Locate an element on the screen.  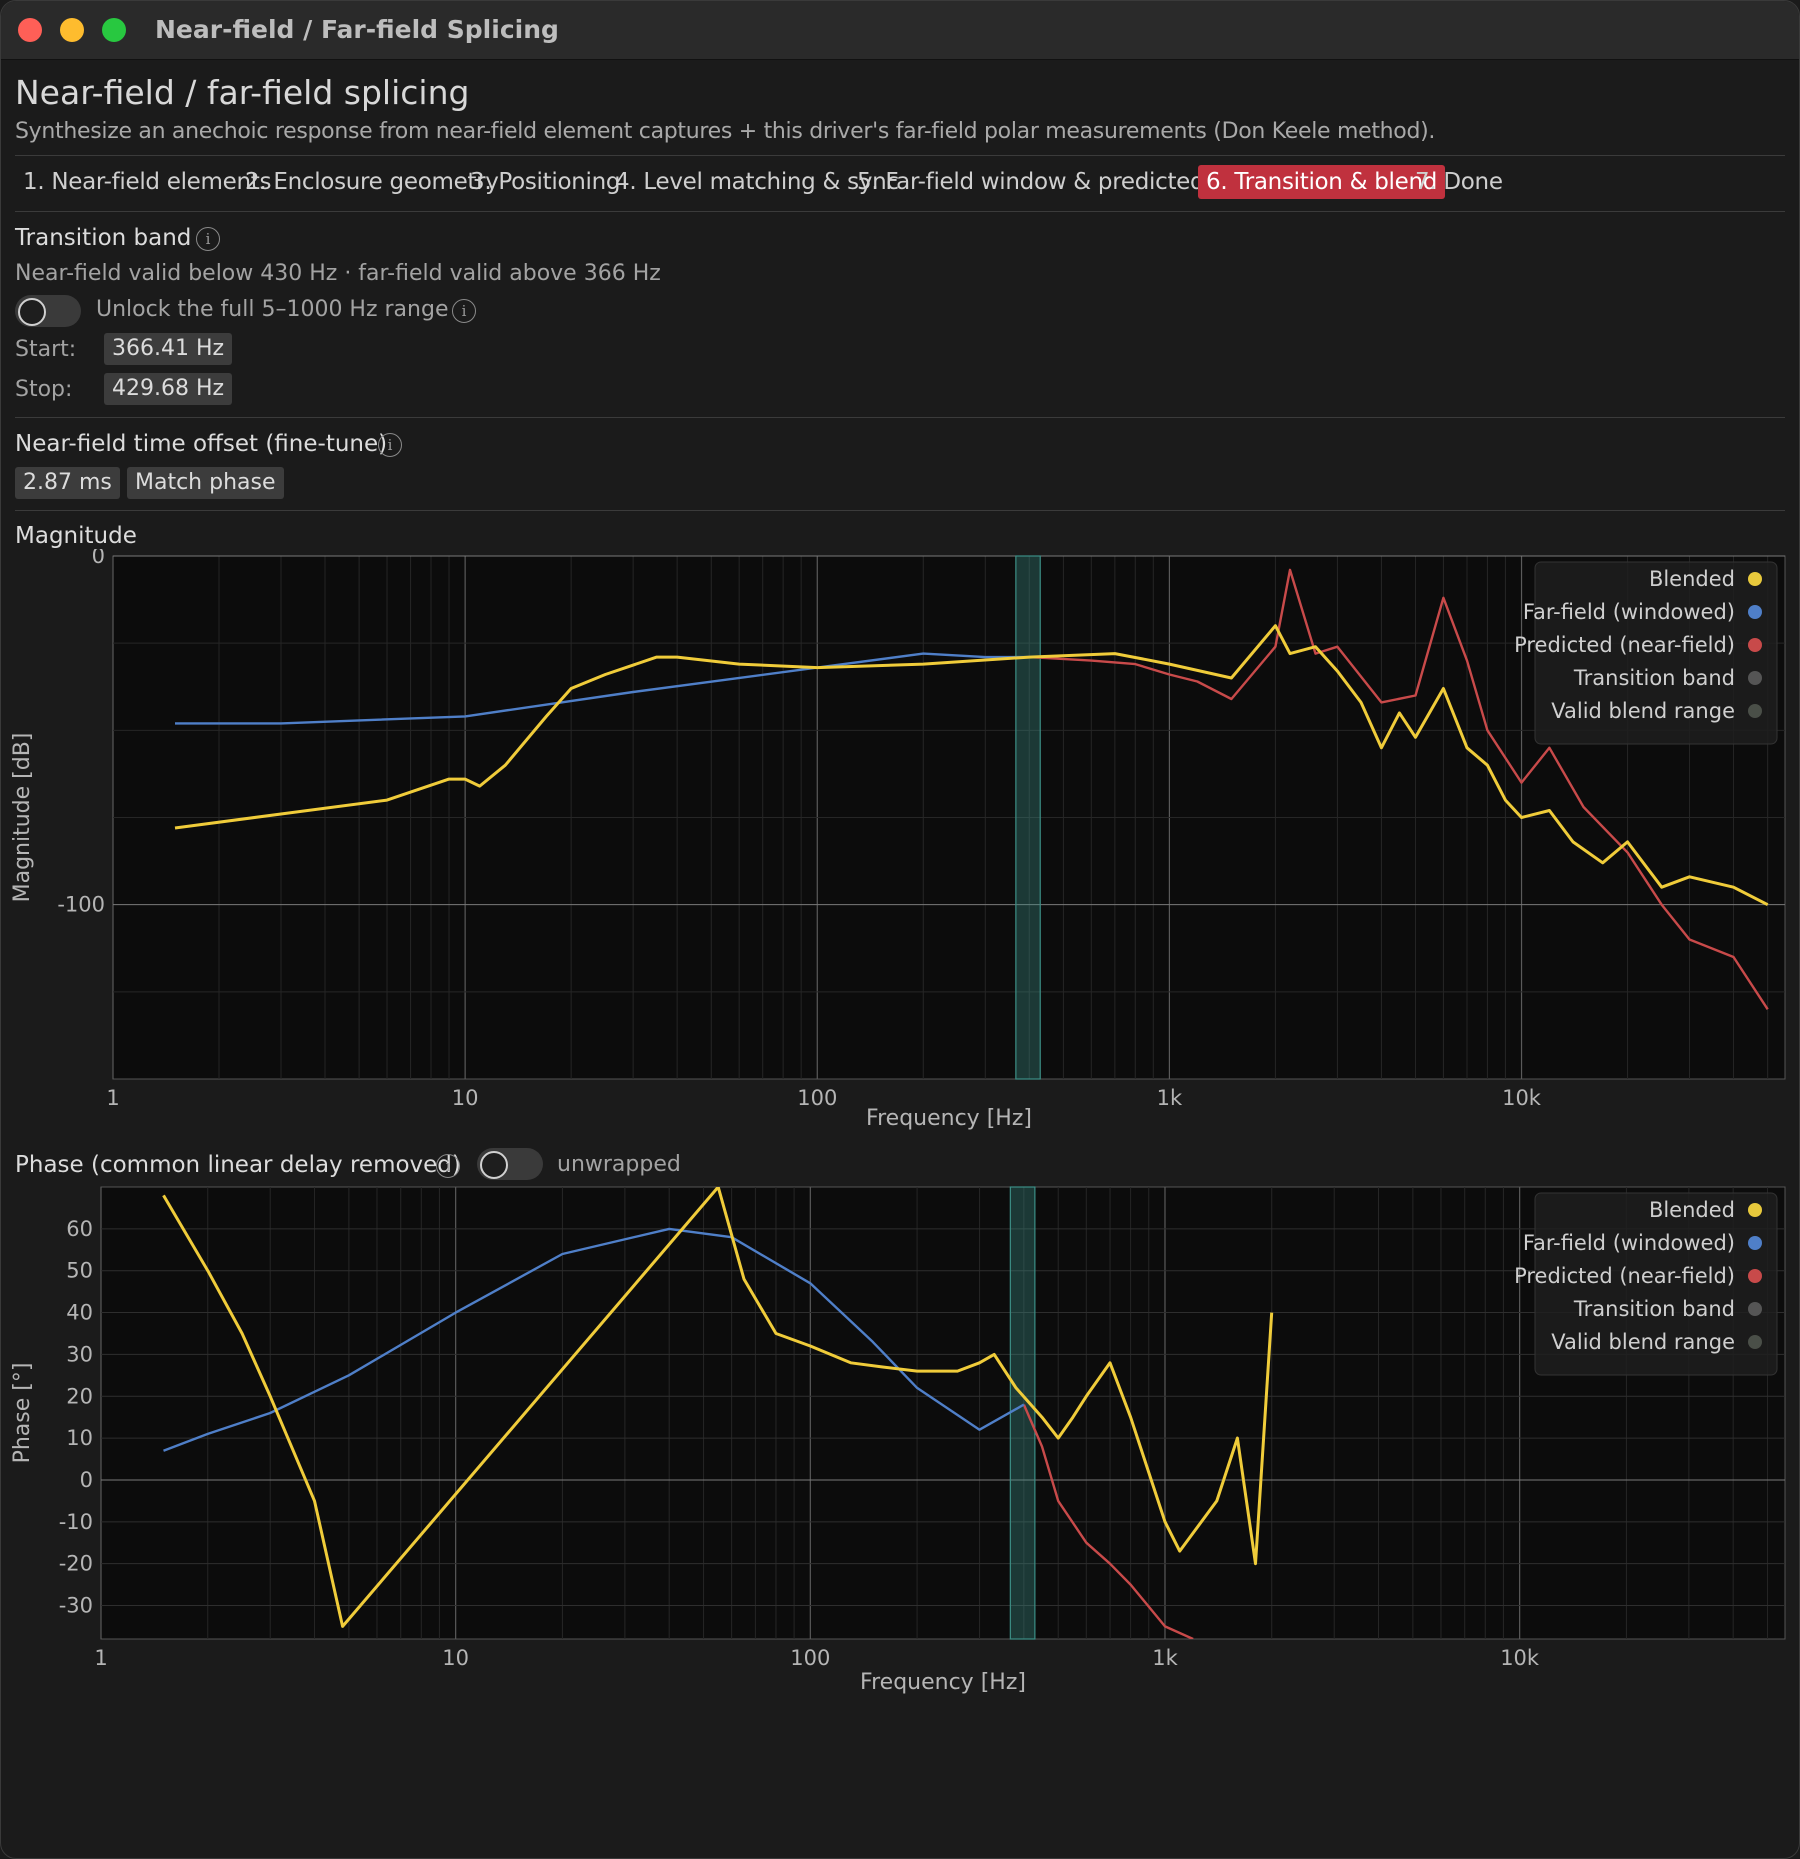
y-tick-label: 30 is located at coordinates (79, 1354).